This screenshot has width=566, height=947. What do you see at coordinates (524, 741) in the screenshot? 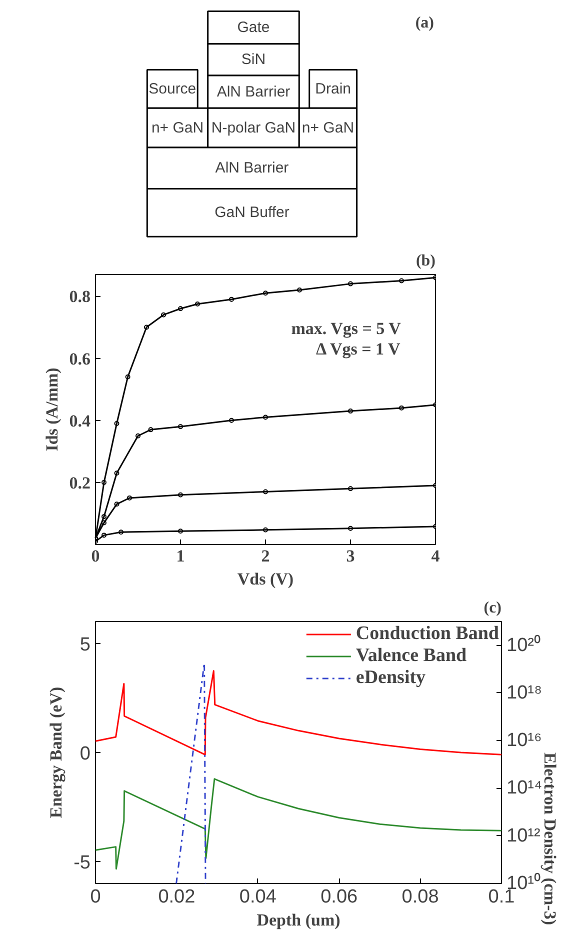
I see `y2-tick-label: 10¹⁶` at bounding box center [524, 741].